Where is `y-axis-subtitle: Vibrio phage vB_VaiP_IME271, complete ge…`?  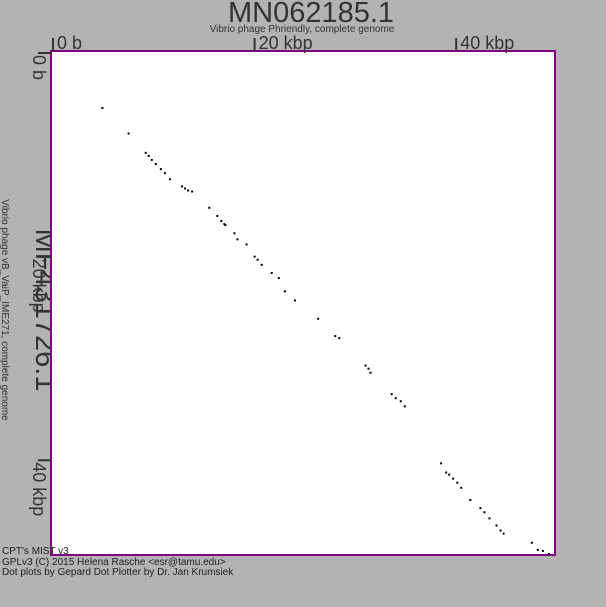 y-axis-subtitle: Vibrio phage vB_VaiP_IME271, complete ge… is located at coordinates (5, 310).